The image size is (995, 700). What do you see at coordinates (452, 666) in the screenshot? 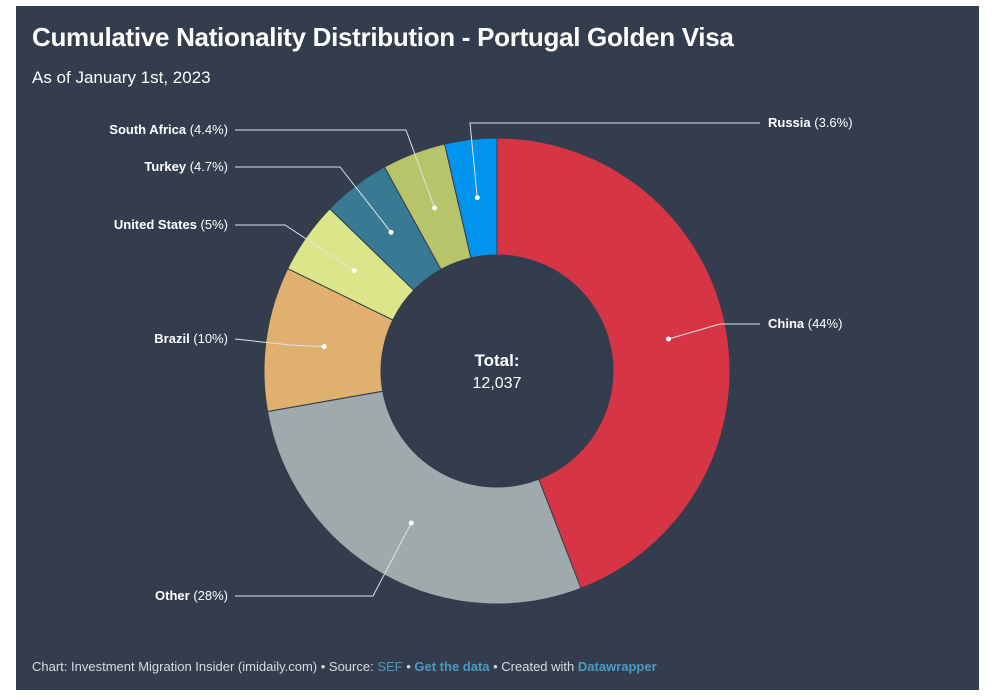
I see `get-data-link: Get the data` at bounding box center [452, 666].